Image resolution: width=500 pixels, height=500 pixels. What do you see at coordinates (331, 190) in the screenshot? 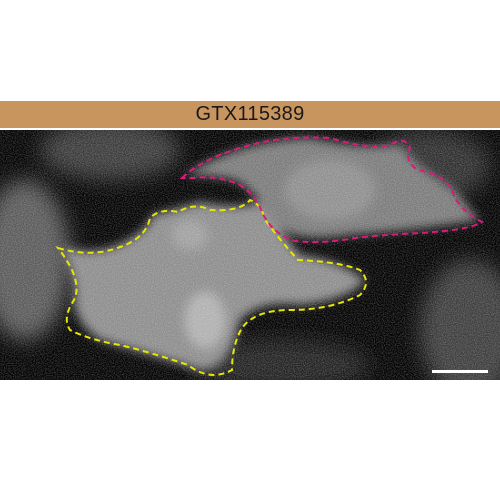
I see `cell-outline-magenta` at bounding box center [331, 190].